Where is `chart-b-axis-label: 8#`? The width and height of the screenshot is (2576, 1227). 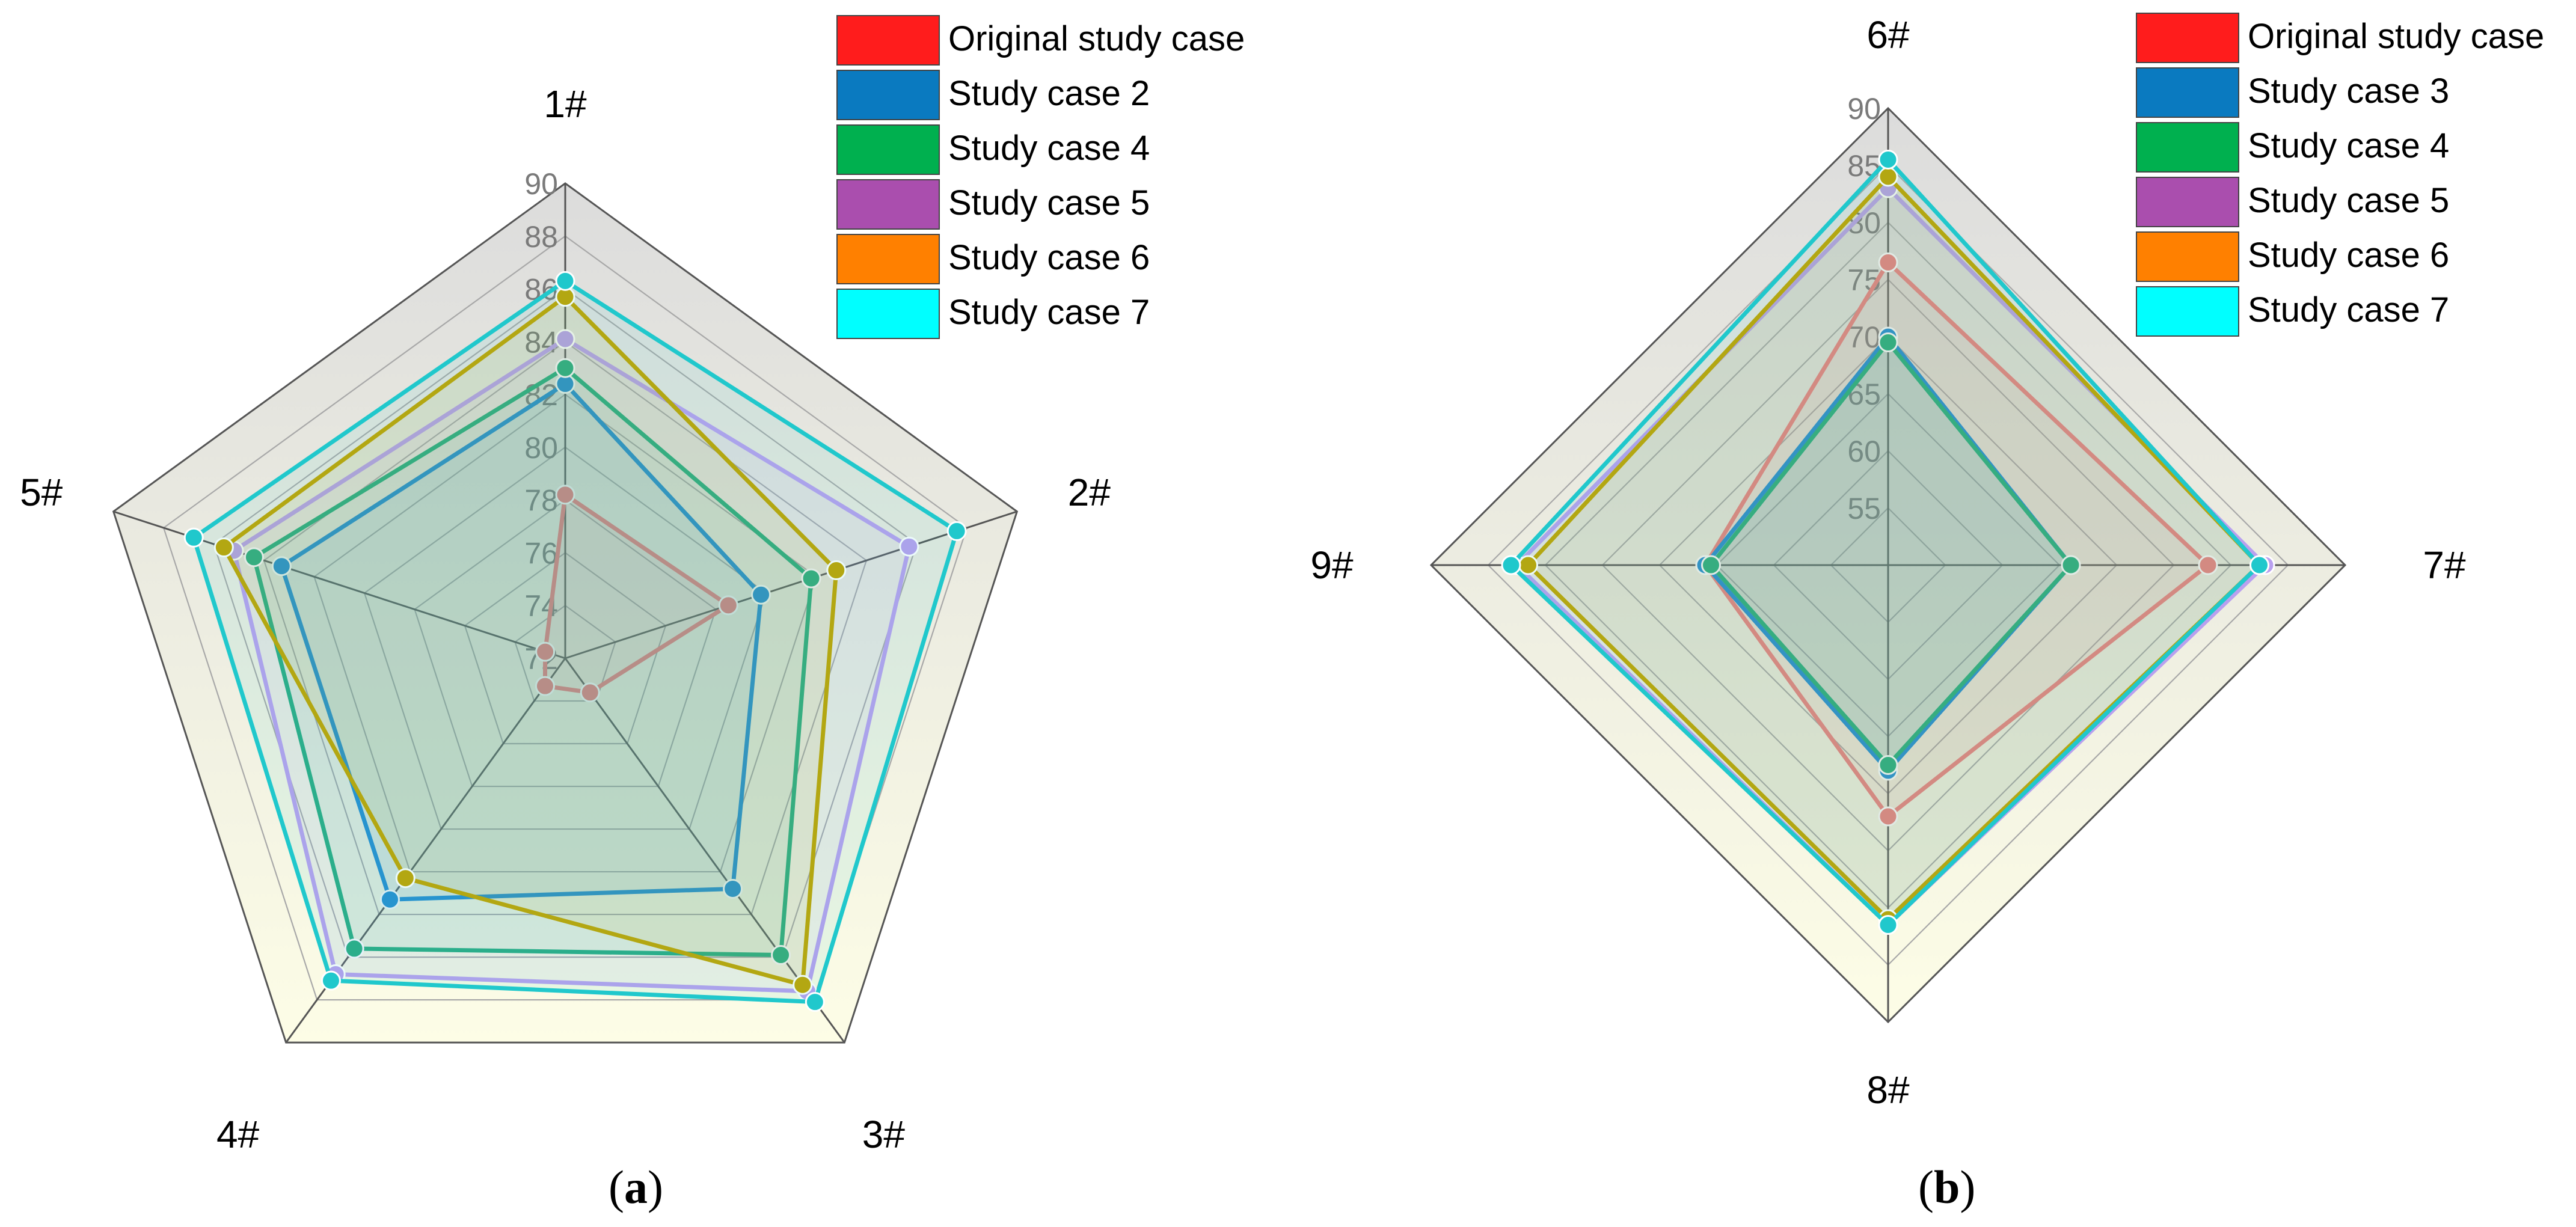
chart-b-axis-label: 8# is located at coordinates (1888, 1090).